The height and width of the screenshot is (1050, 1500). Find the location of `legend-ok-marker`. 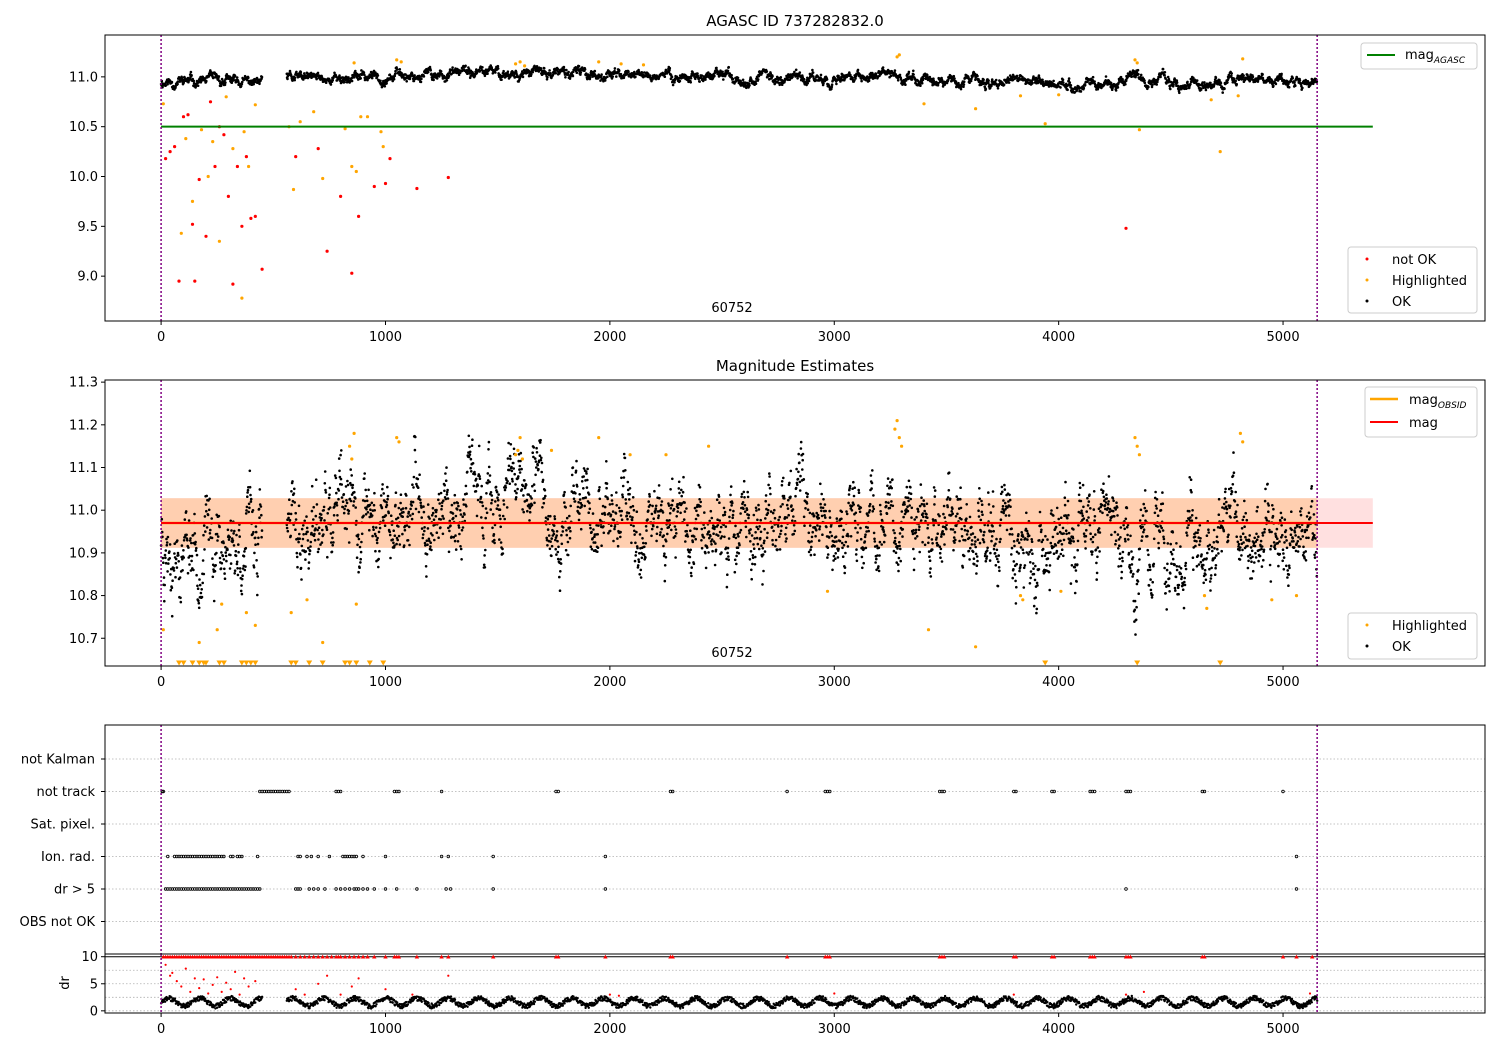

legend-ok-marker is located at coordinates (1367, 301).